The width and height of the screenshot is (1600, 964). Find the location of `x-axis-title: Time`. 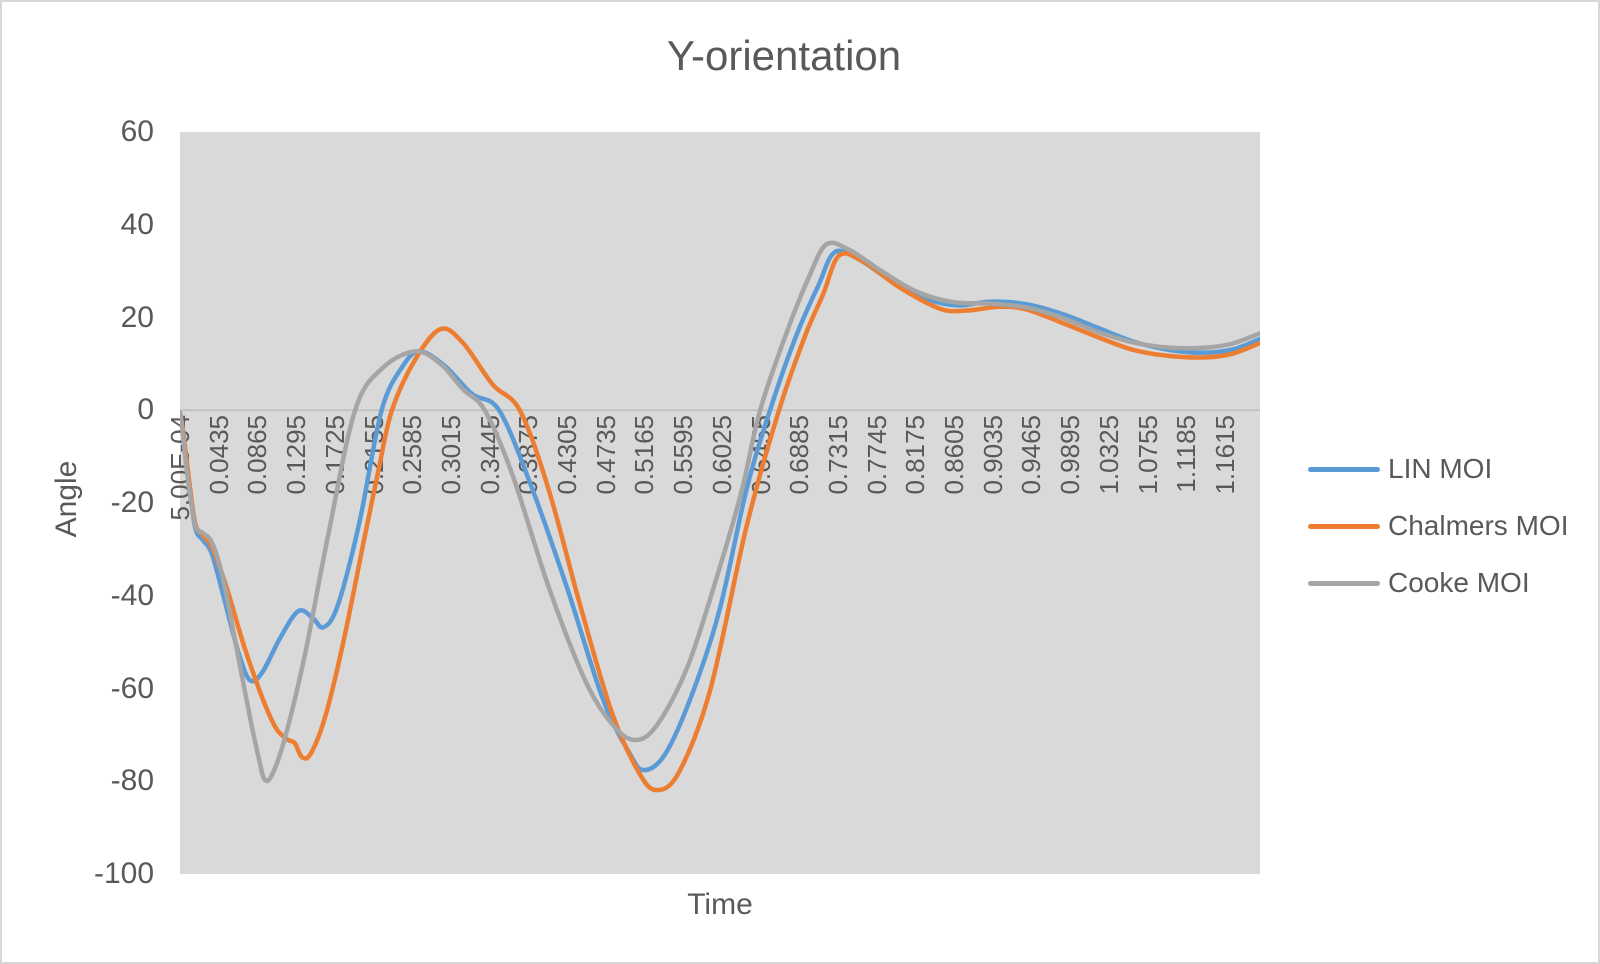

x-axis-title: Time is located at coordinates (720, 904).